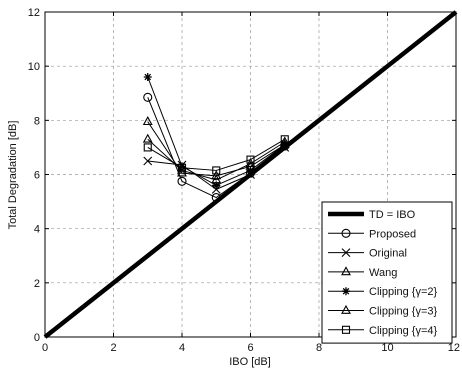 Image resolution: width=462 pixels, height=372 pixels. Describe the element at coordinates (37, 284) in the screenshot. I see `y-tick-label: 2` at that location.